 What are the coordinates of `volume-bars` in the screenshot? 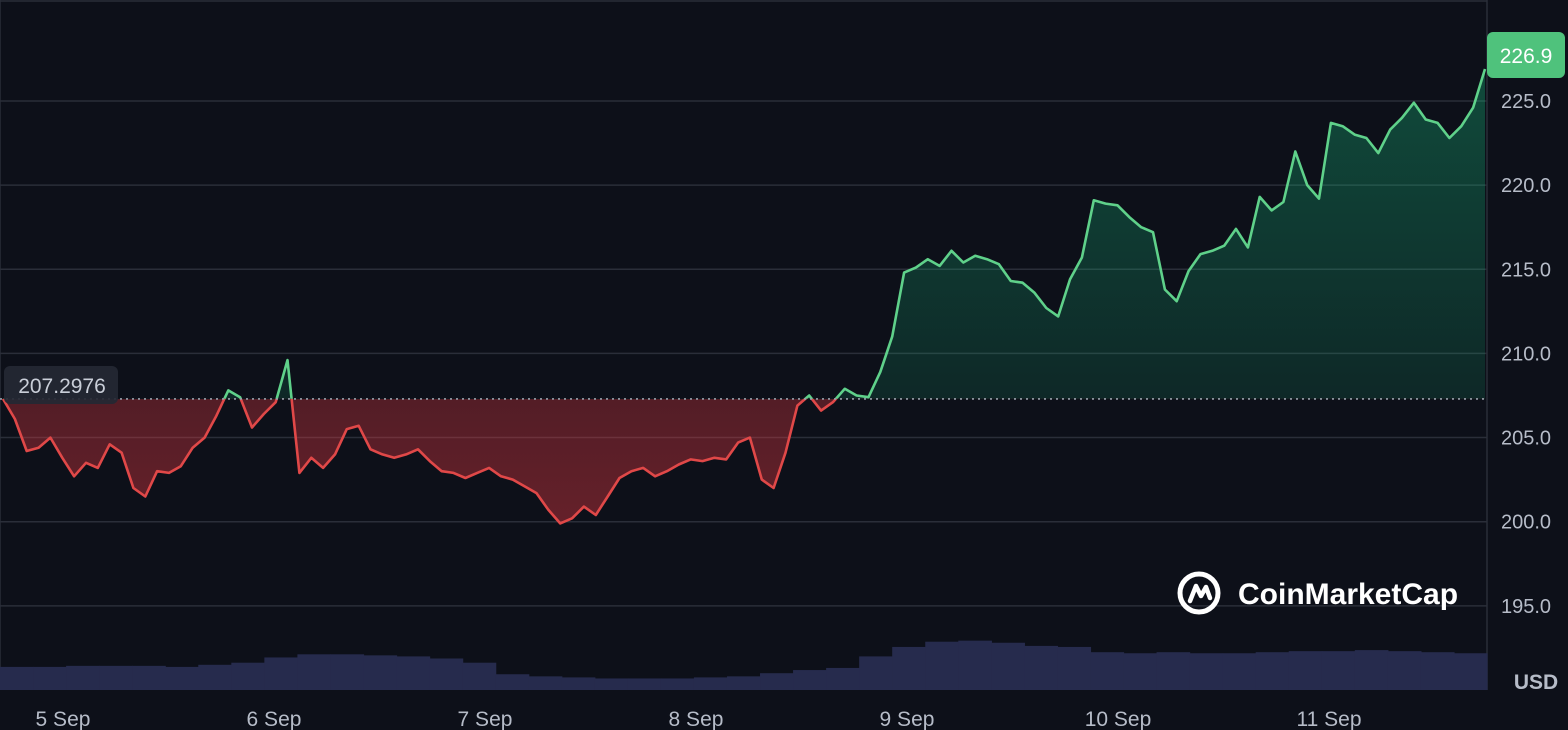 It's located at (744, 665).